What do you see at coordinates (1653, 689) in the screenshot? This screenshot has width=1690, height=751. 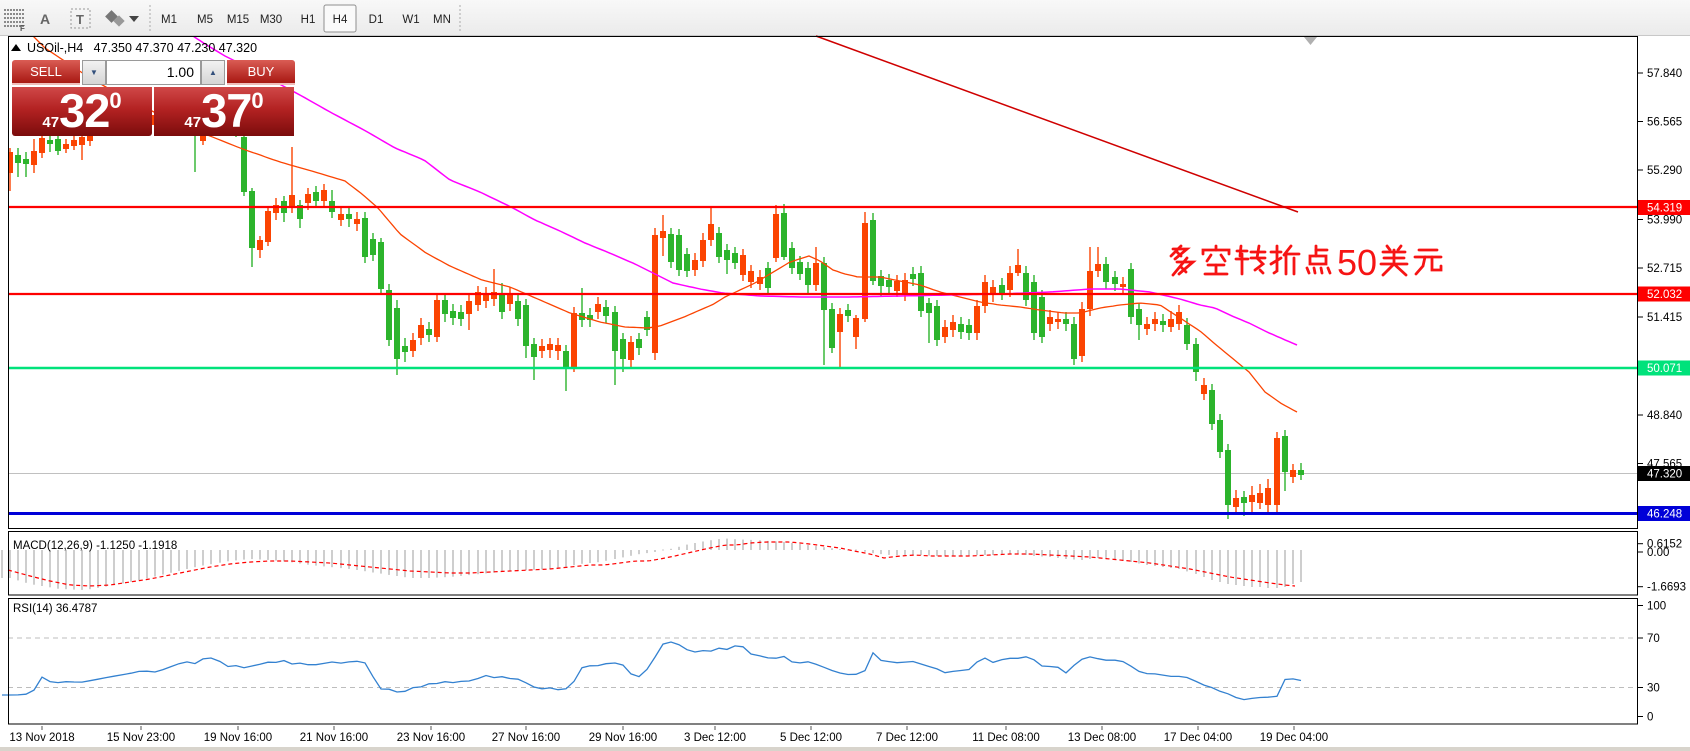 I see `svg-text: 30` at bounding box center [1653, 689].